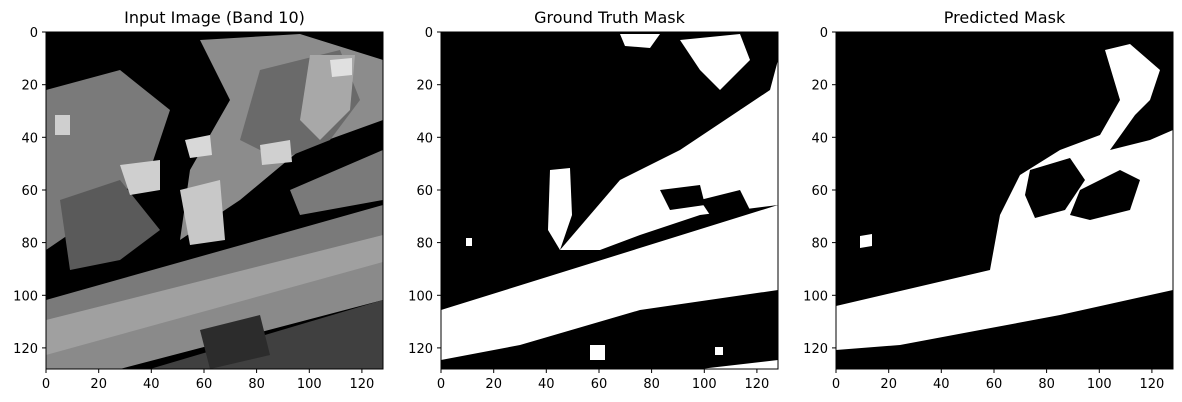 The image size is (1182, 402). What do you see at coordinates (214, 17) in the screenshot?
I see `panel-title: Input Image (Band 10)` at bounding box center [214, 17].